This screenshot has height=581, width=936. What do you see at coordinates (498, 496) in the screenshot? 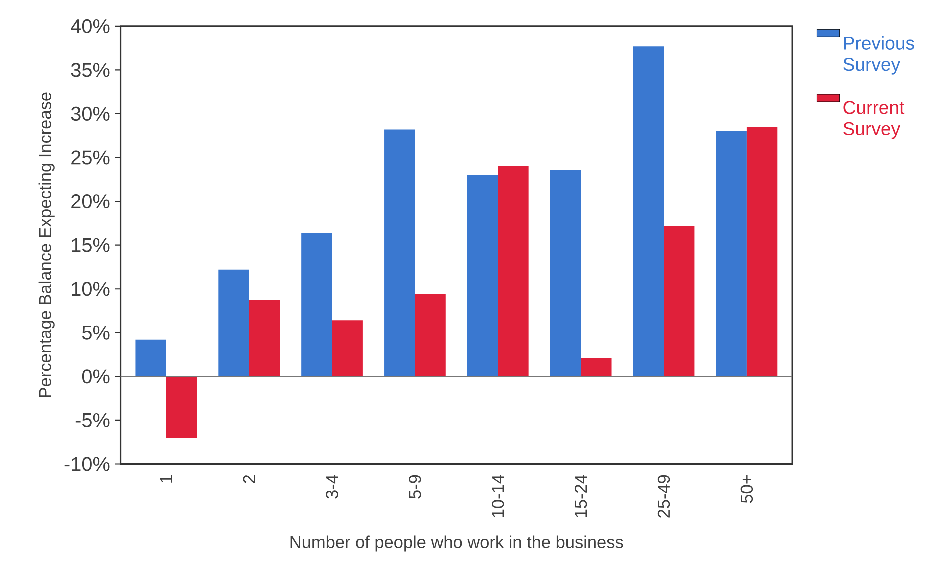
I see `x-tick-label: 10-14` at bounding box center [498, 496].